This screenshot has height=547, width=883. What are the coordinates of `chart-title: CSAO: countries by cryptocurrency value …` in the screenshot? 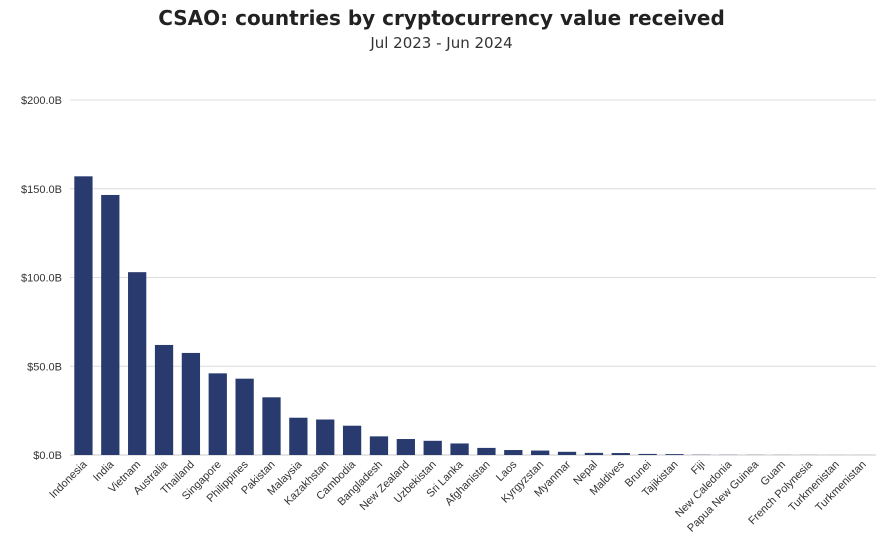 It's located at (441, 18).